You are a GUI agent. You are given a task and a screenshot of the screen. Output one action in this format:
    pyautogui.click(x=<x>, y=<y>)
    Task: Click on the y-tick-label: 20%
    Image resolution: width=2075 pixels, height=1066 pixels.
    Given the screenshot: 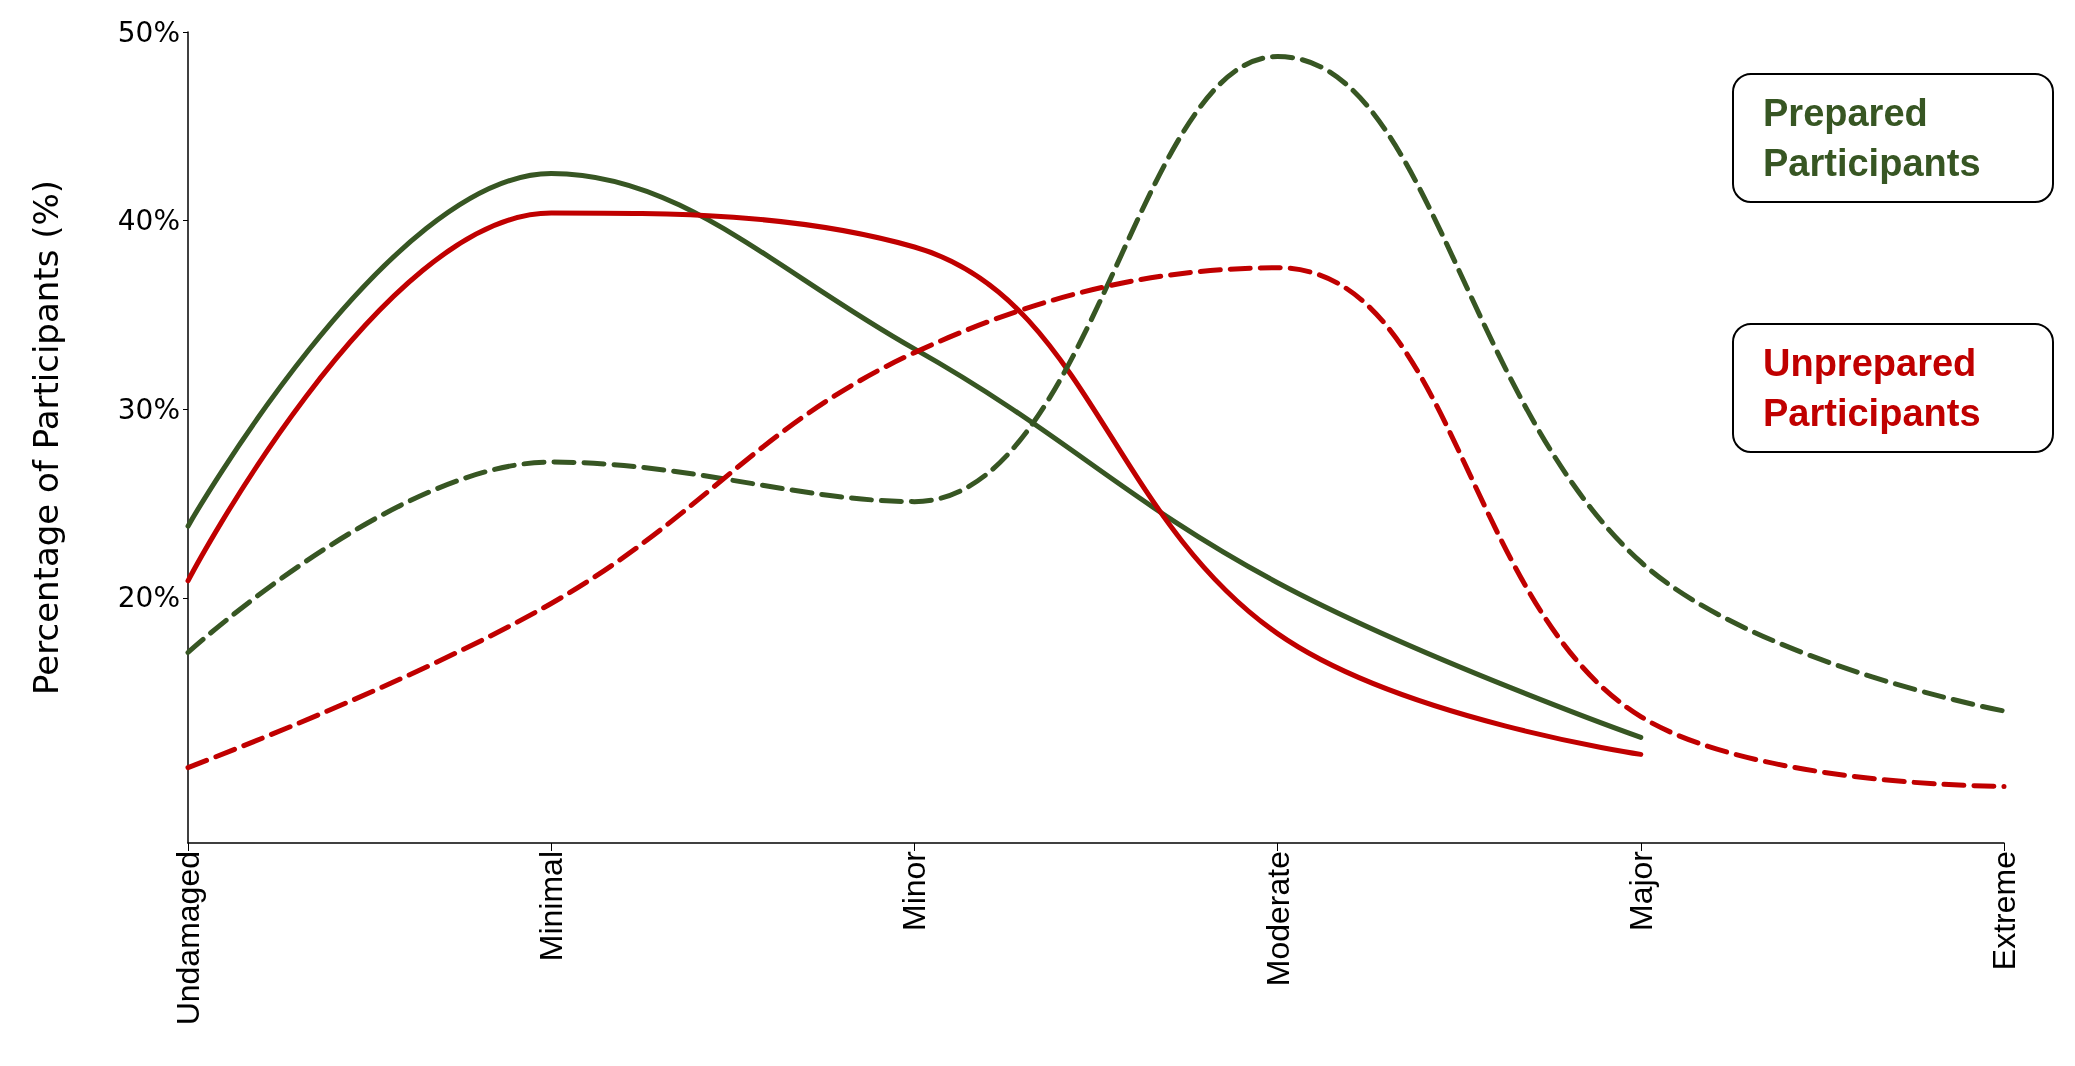 What is the action you would take?
    pyautogui.click(x=148, y=598)
    